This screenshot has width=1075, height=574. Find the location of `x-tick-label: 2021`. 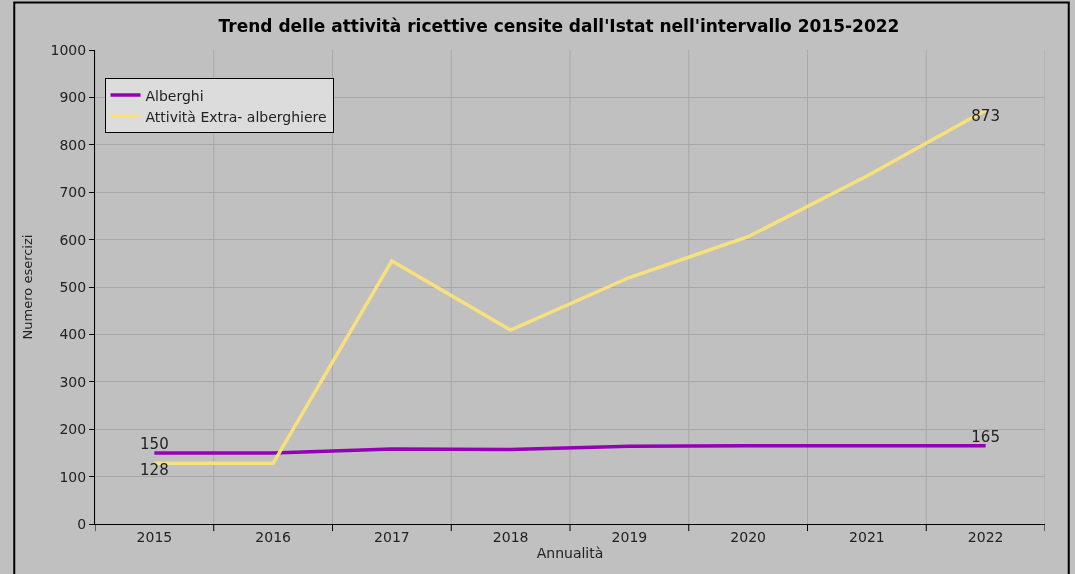

x-tick-label: 2021 is located at coordinates (867, 536).